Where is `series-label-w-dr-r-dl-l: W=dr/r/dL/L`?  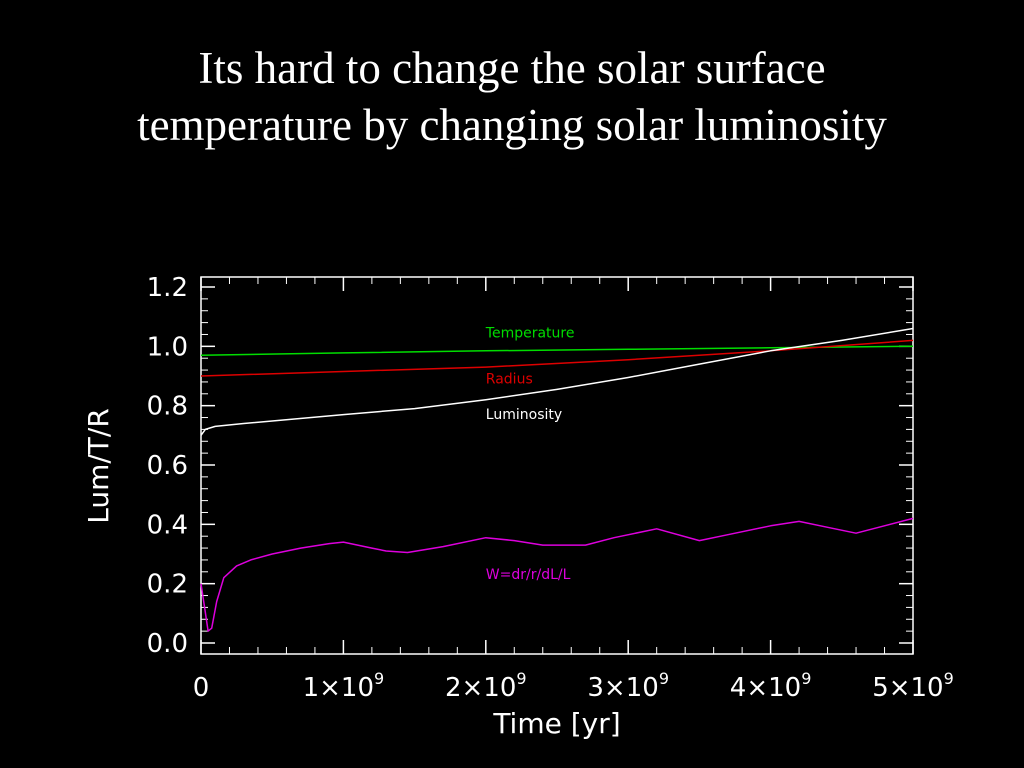
series-label-w-dr-r-dl-l: W=dr/r/dL/L is located at coordinates (528, 575).